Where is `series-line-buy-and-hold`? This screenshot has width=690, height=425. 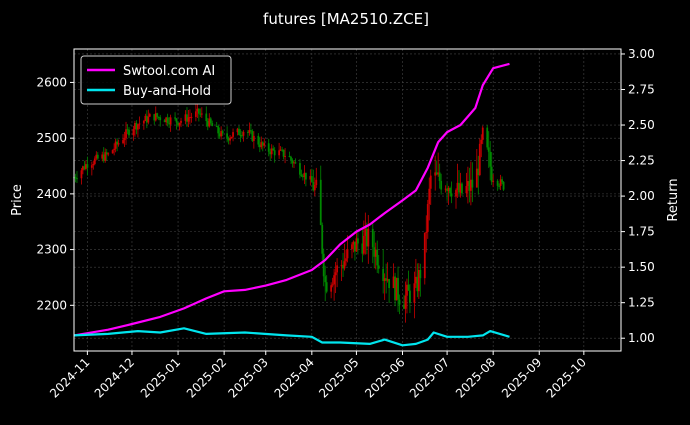 series-line-buy-and-hold is located at coordinates (291, 337).